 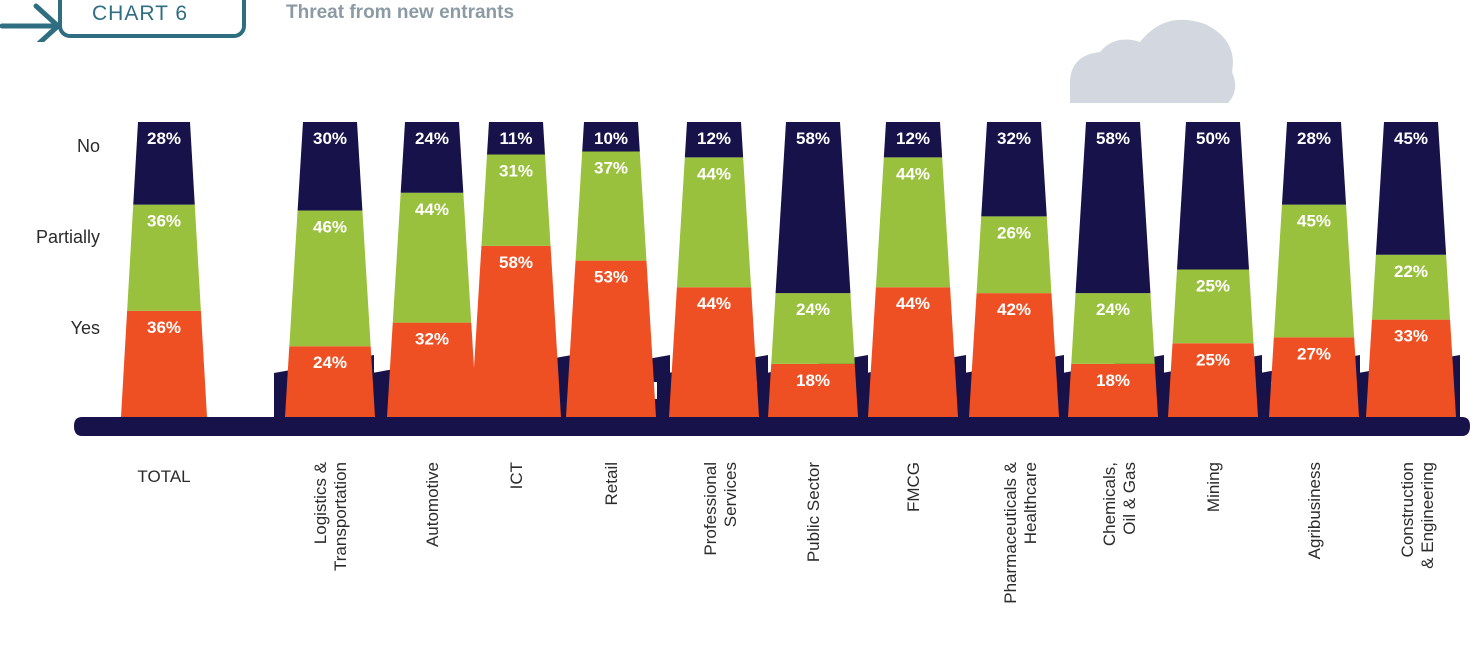 What do you see at coordinates (1020, 532) in the screenshot?
I see `category-label: Pharmaceuticals & Healthcare` at bounding box center [1020, 532].